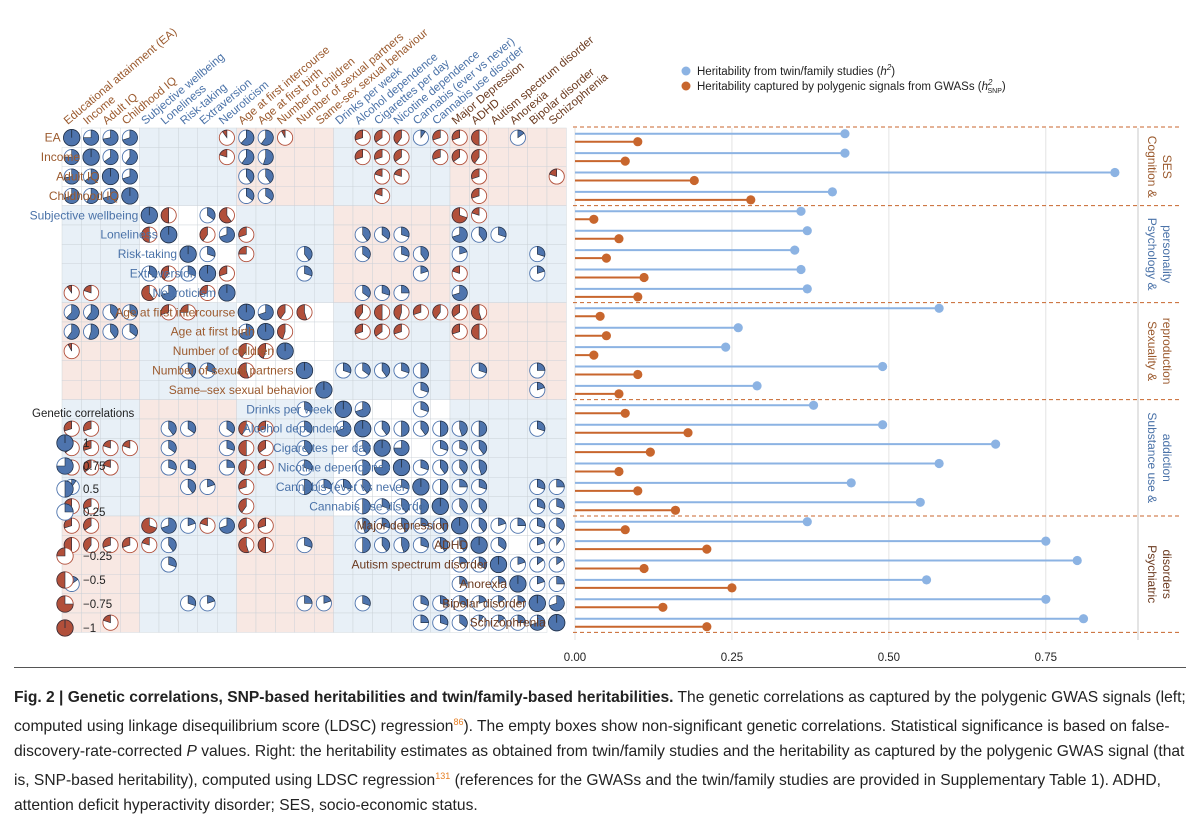  Describe the element at coordinates (460, 526) in the screenshot. I see `diagonal-pie` at that location.